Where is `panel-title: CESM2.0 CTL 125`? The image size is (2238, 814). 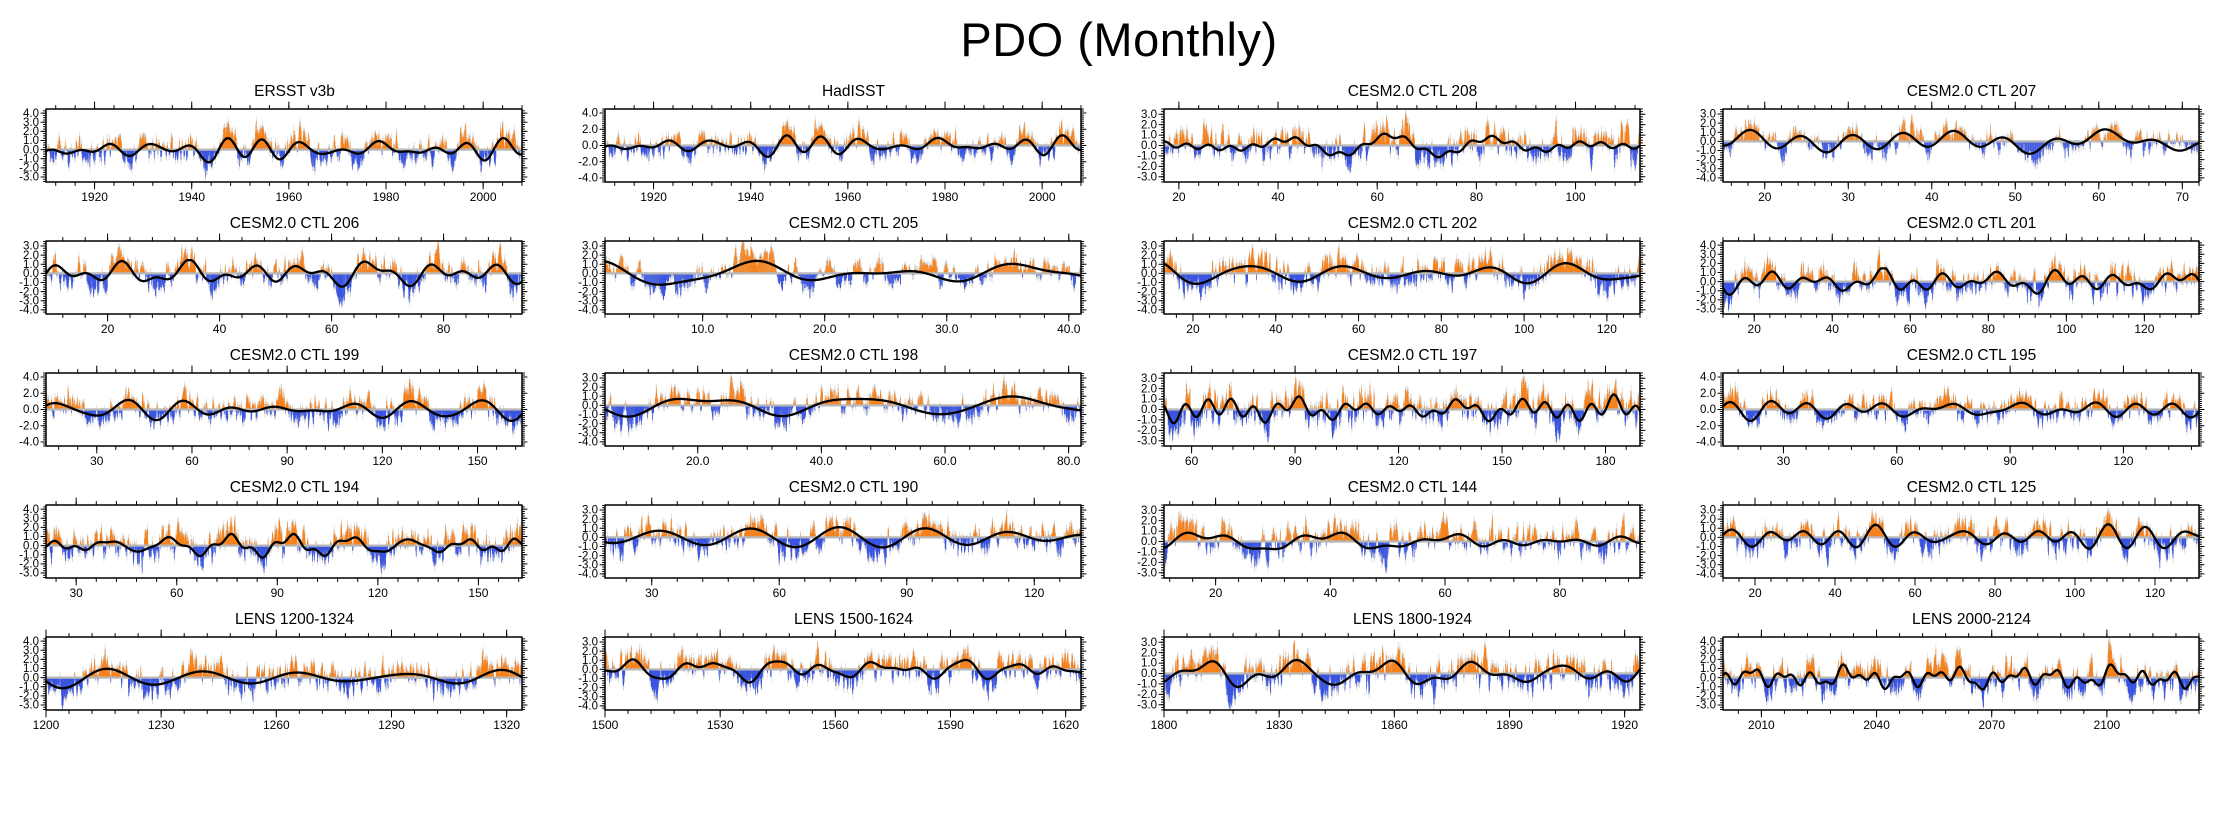 panel-title: CESM2.0 CTL 125 is located at coordinates (1971, 487).